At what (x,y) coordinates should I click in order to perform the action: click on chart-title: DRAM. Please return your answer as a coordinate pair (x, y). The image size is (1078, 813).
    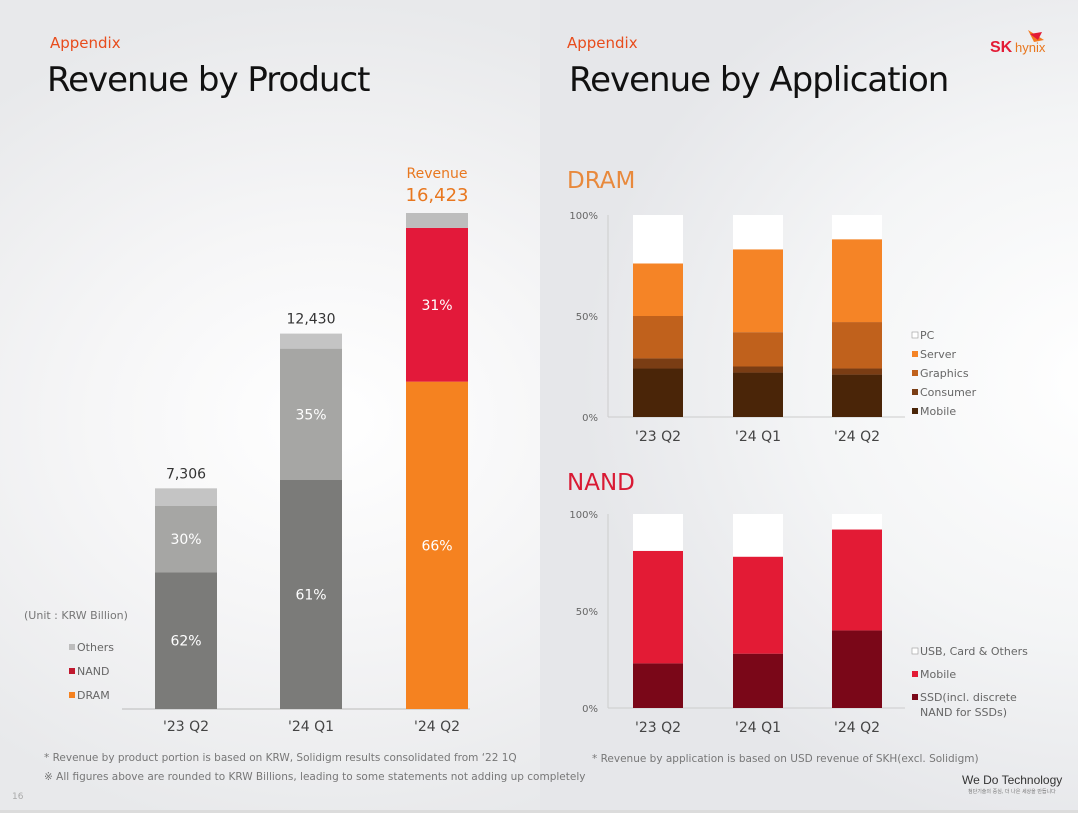
    Looking at the image, I should click on (601, 181).